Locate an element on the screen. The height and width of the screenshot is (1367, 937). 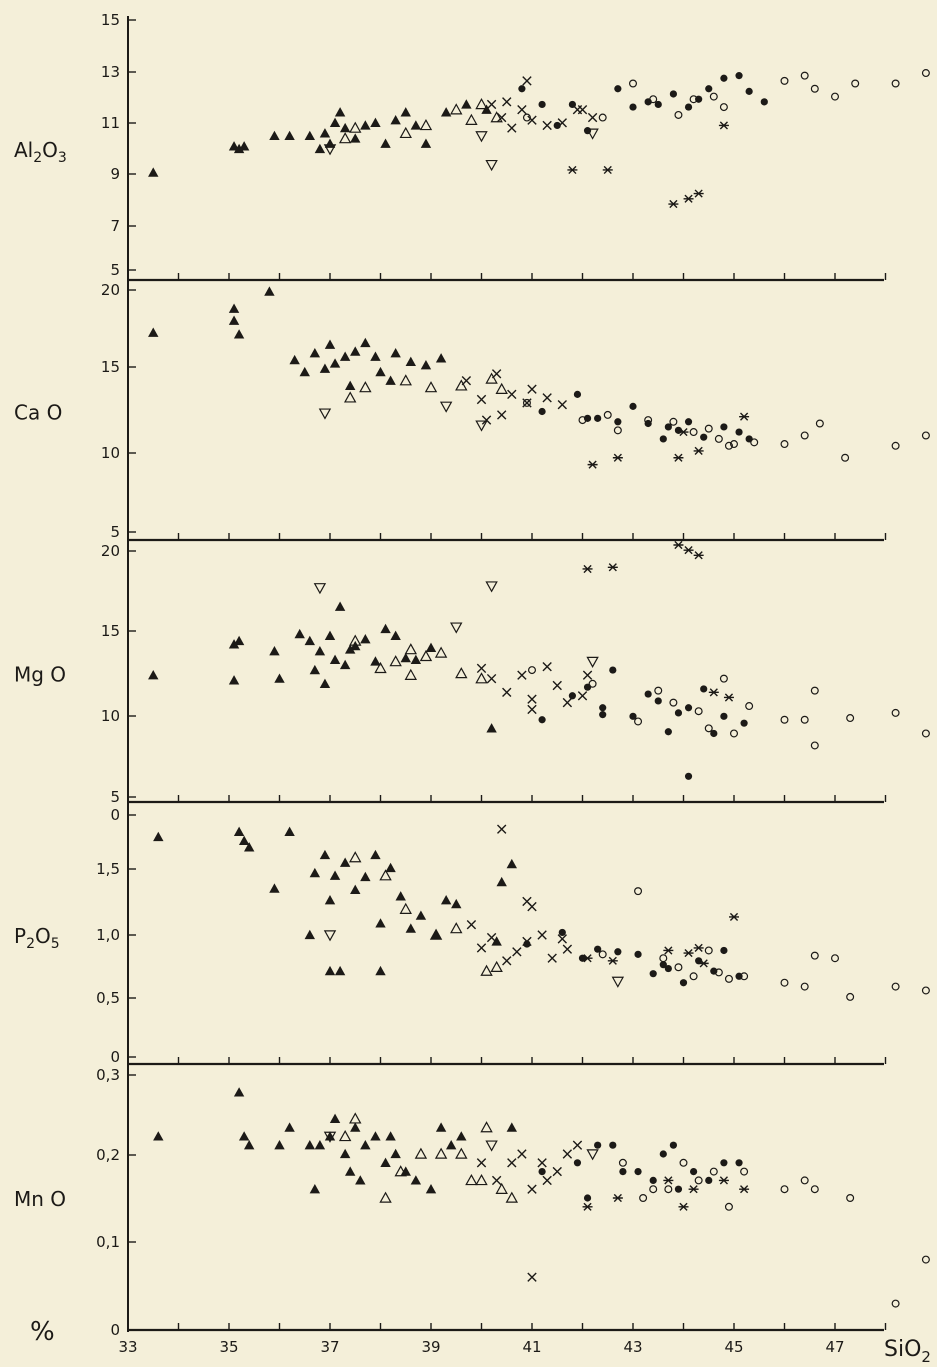
x-tick-label: 35 is located at coordinates (228, 1347).